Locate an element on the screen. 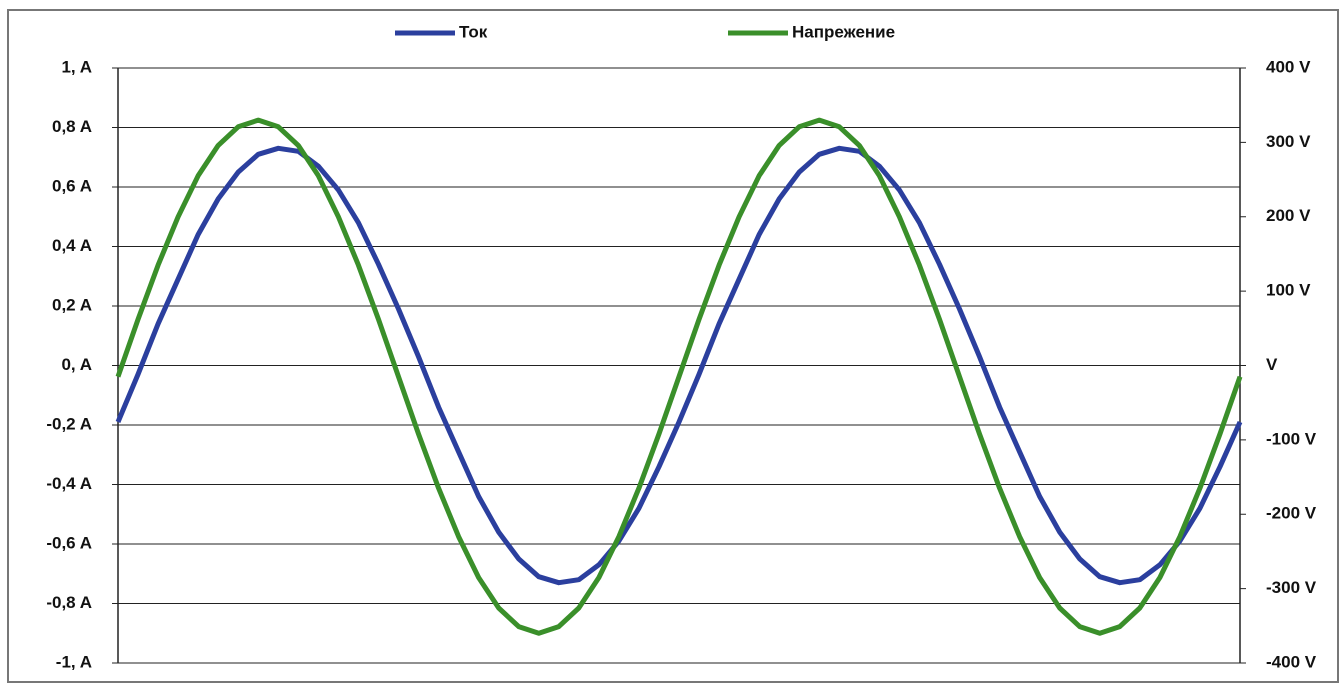 The height and width of the screenshot is (687, 1343). y2-tick-label: -100 V is located at coordinates (1291, 438).